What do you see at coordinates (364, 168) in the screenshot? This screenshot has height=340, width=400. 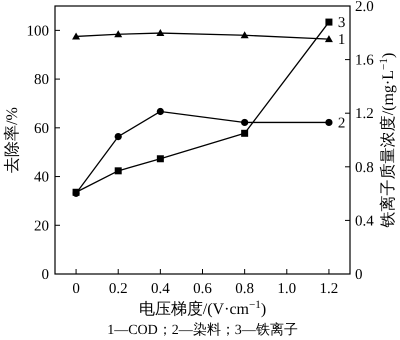 I see `y2-tick-label: 0.8` at bounding box center [364, 168].